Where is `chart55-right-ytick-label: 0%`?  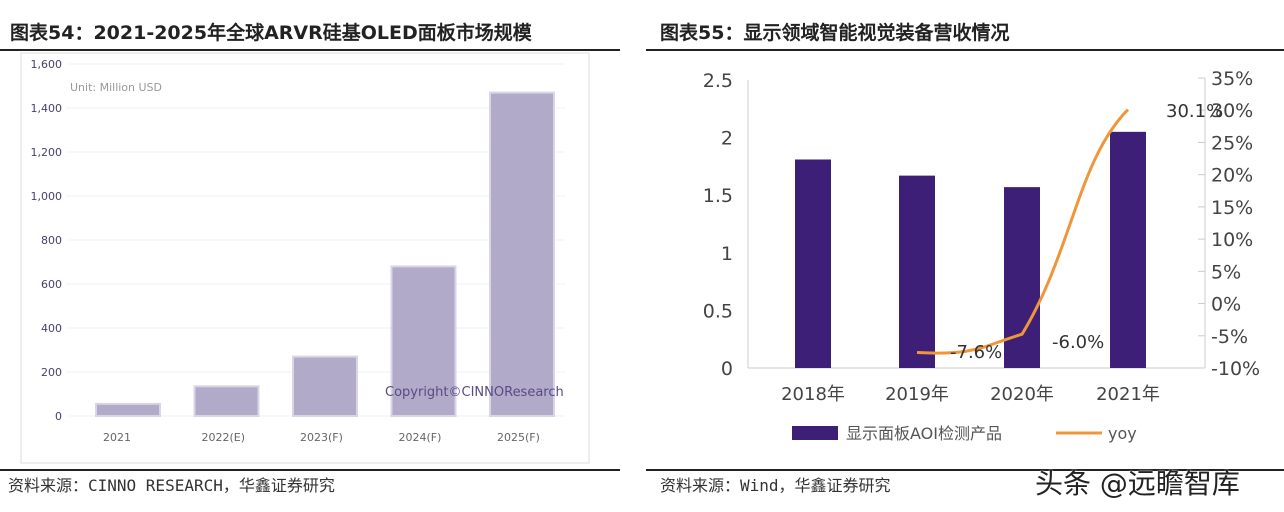
chart55-right-ytick-label: 0% is located at coordinates (1226, 305).